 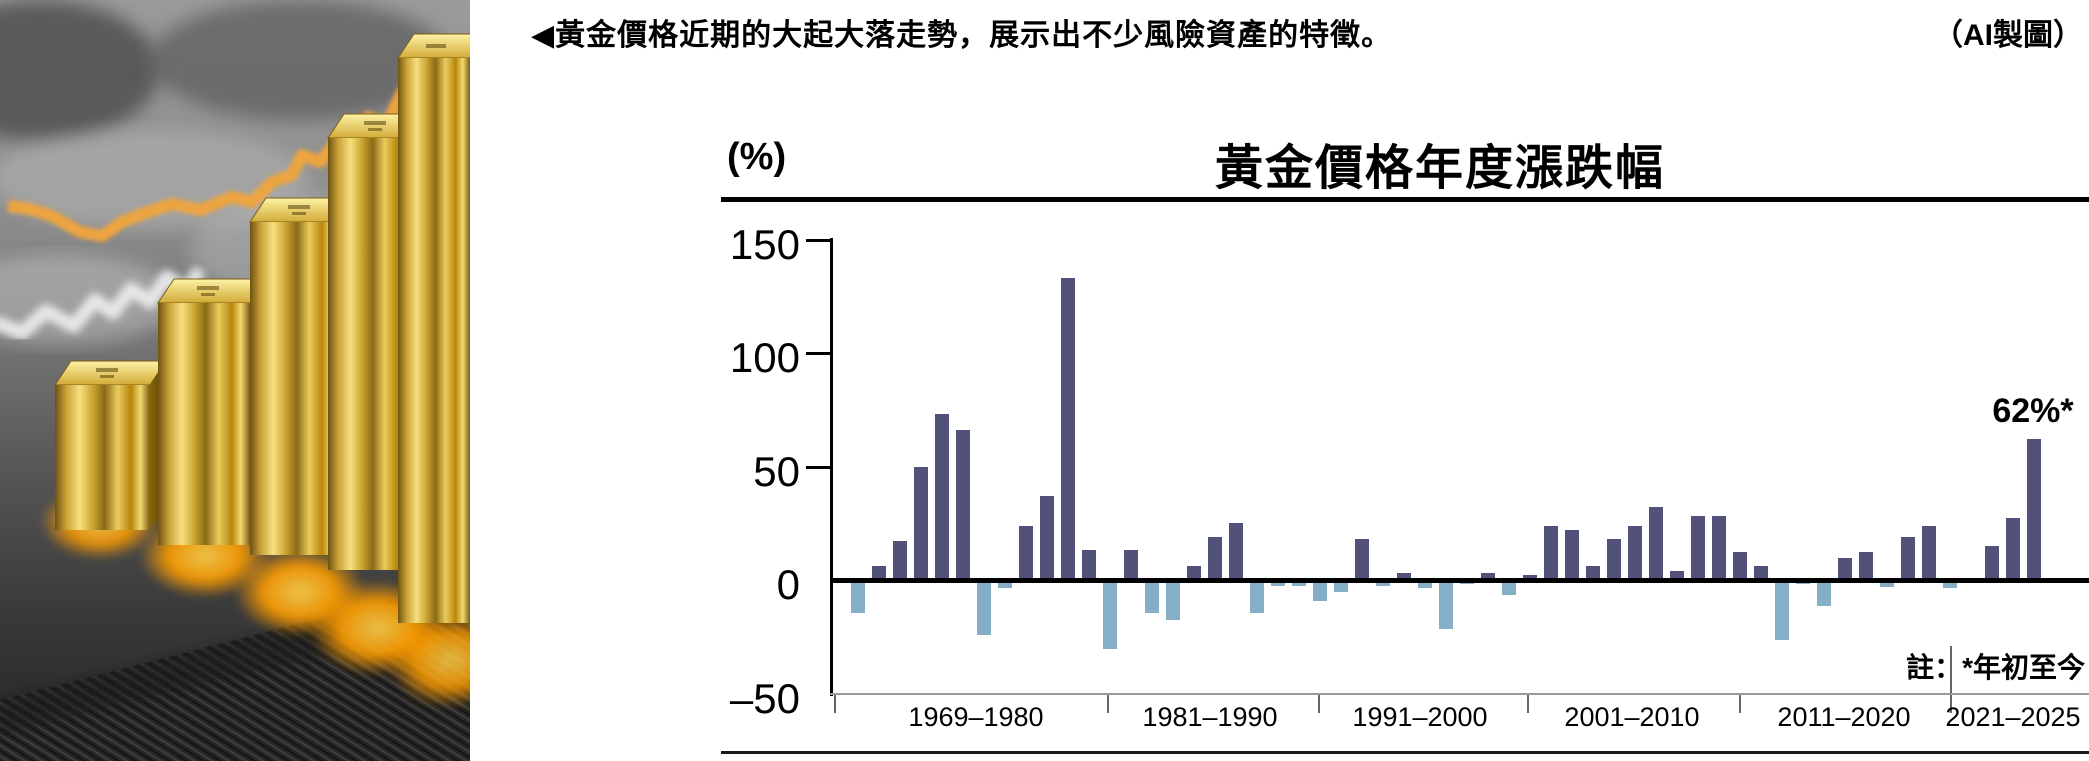 I want to click on bar-1971, so click(x=900, y=560).